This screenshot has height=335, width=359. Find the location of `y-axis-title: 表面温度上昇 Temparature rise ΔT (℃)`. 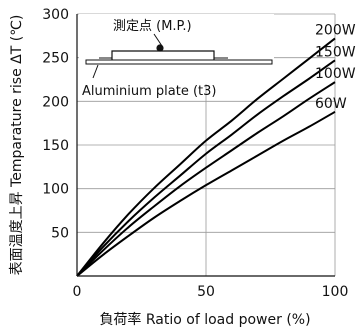

y-axis-title: 表面温度上昇 Temparature rise ΔT (℃) is located at coordinates (17, 145).